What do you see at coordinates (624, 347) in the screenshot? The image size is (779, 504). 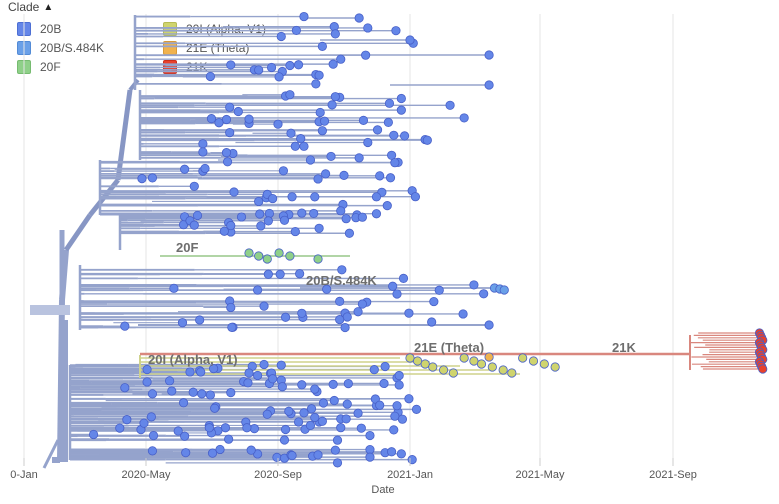 I see `clade-label: 21K` at bounding box center [624, 347].